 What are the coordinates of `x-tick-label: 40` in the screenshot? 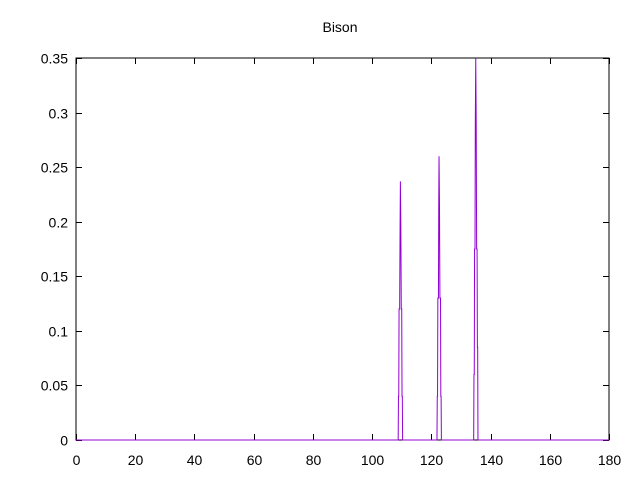 It's located at (195, 460).